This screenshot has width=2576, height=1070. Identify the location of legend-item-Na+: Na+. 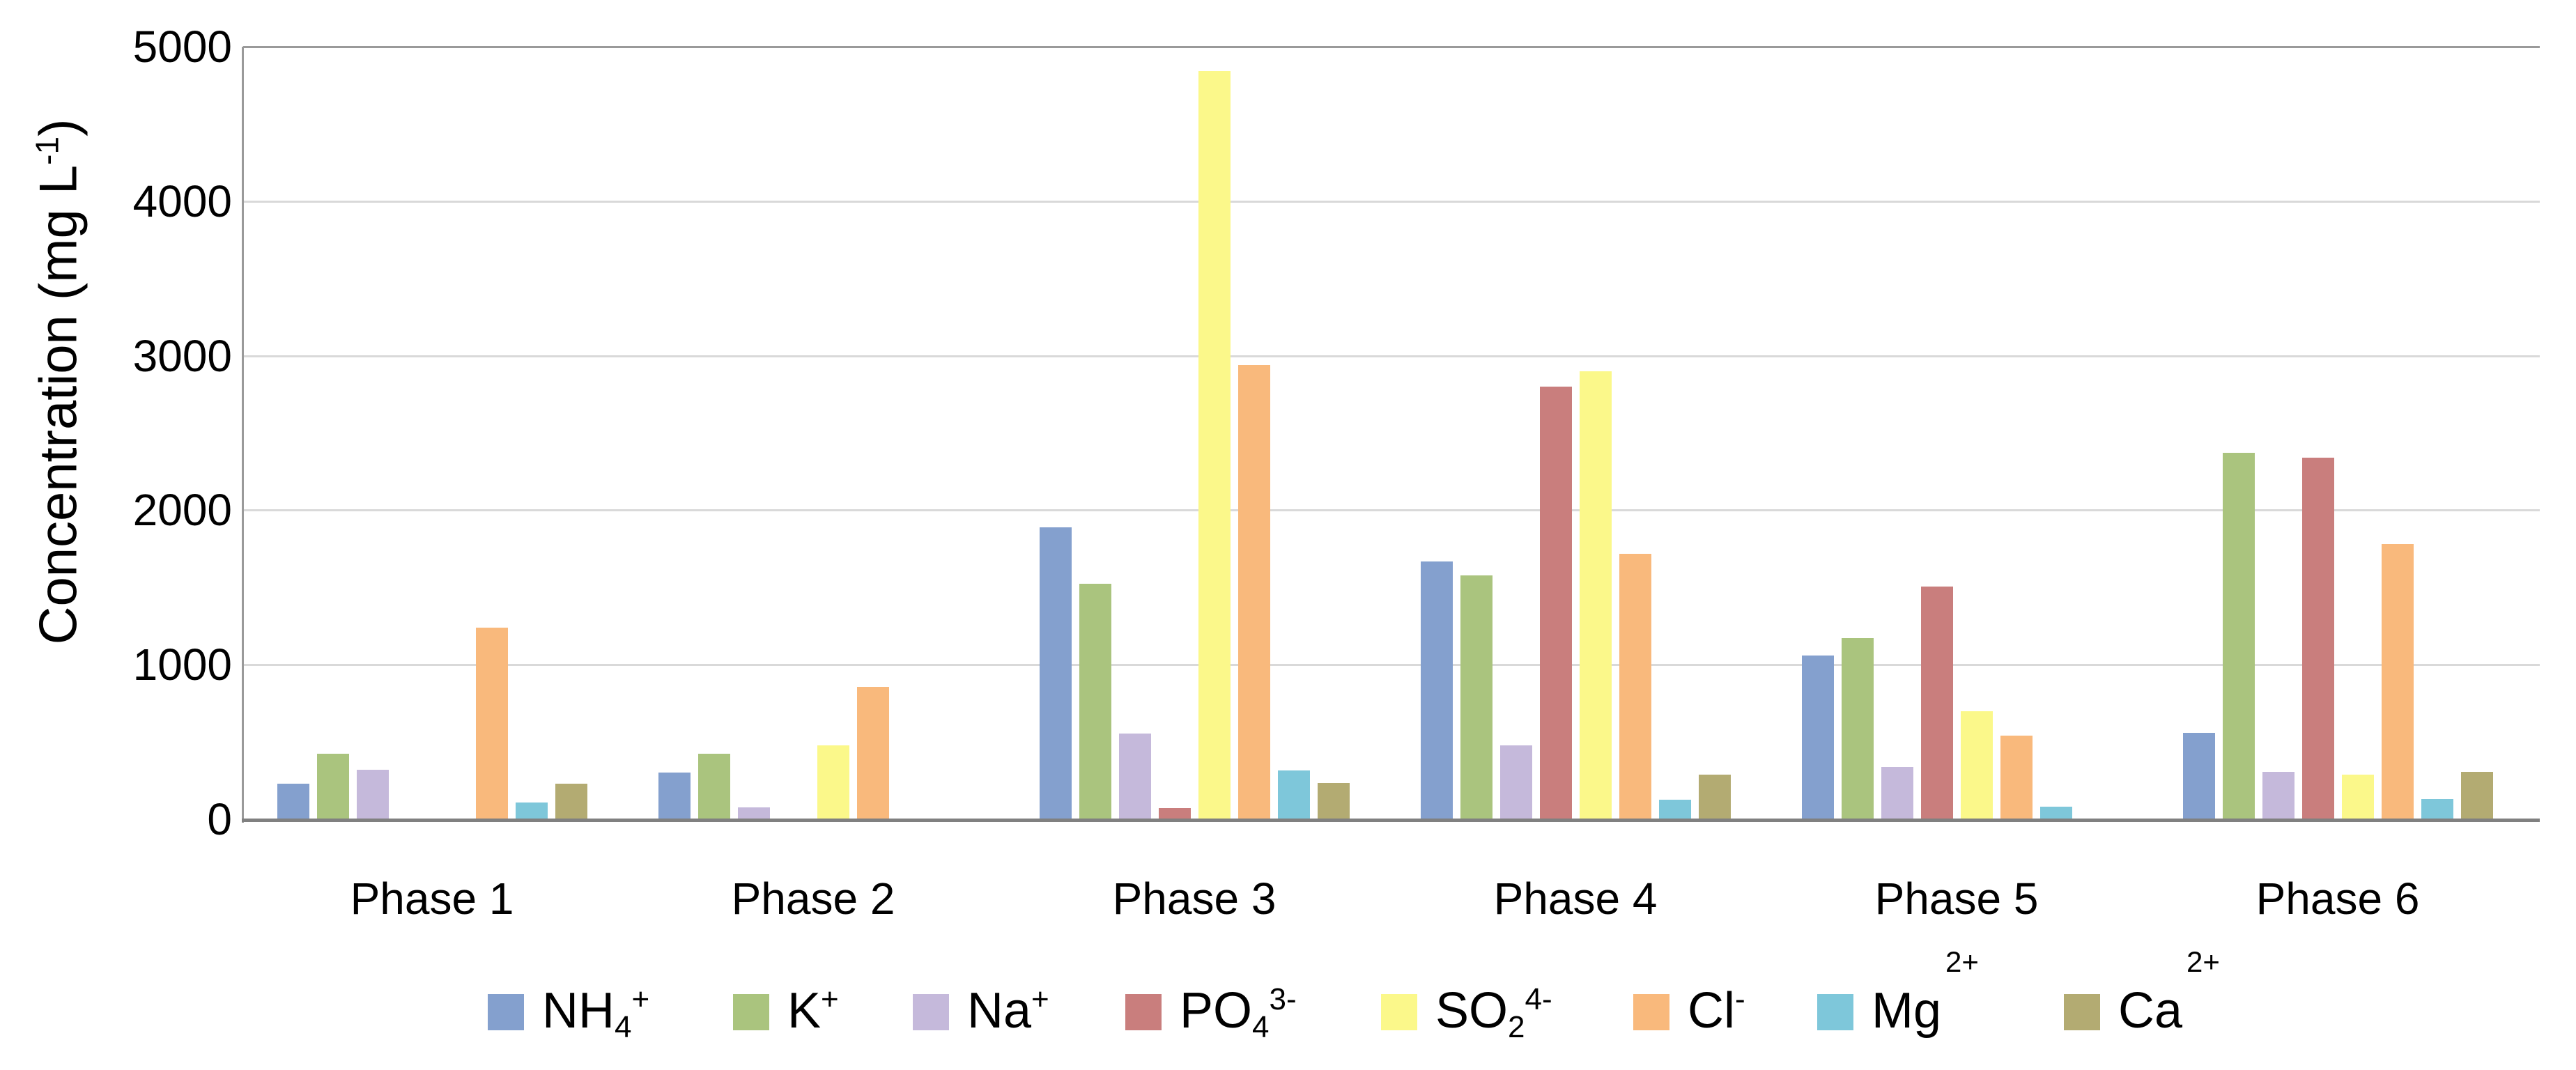
(981, 1012).